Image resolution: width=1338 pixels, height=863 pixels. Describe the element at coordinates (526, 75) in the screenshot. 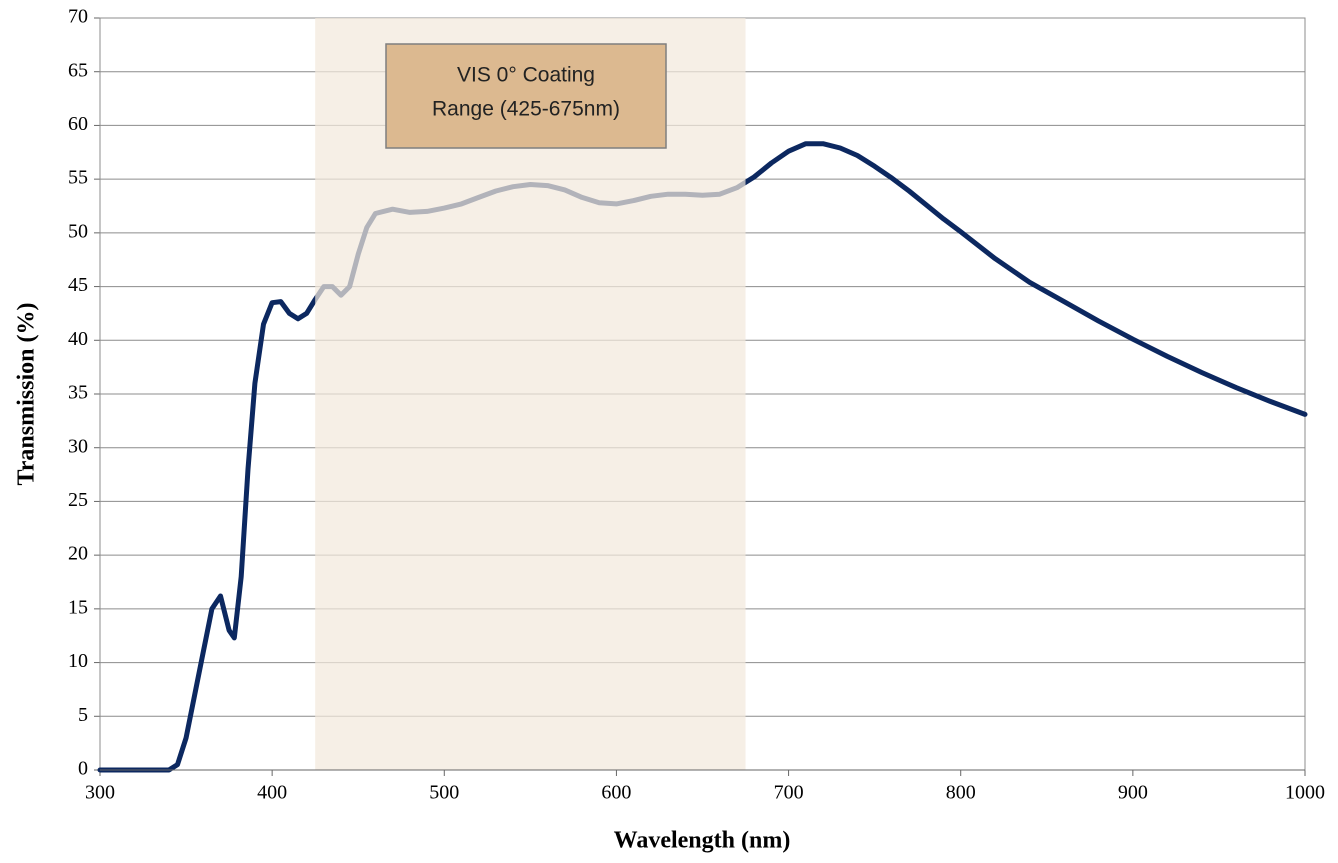

I see `annotation-text: VIS 0° Coating` at that location.